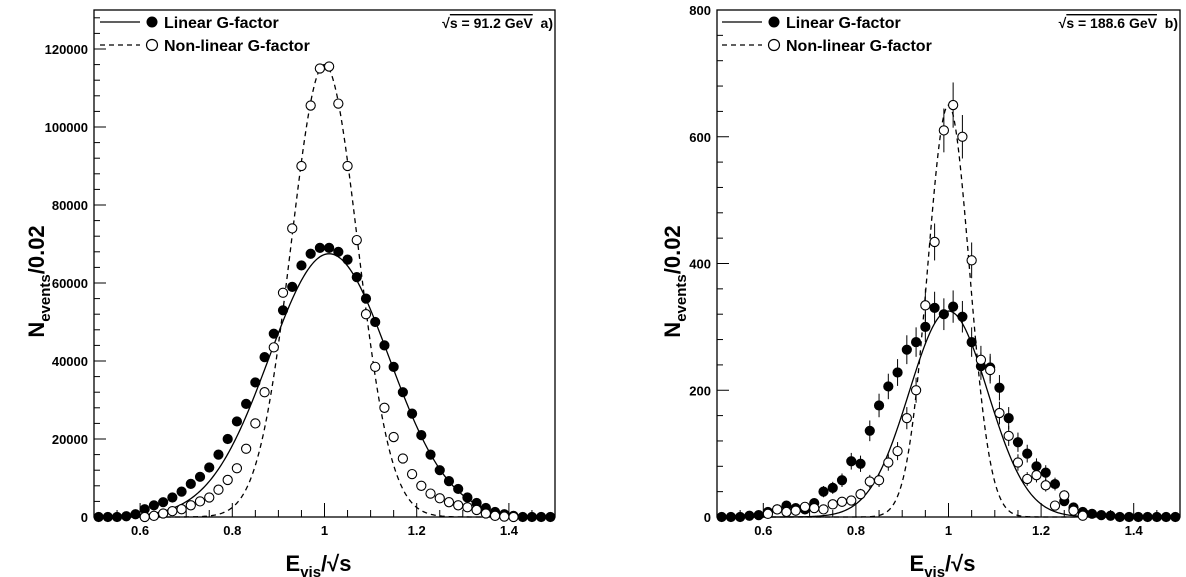 This screenshot has height=577, width=1186. I want to click on legend-marker-filled, so click(152, 22).